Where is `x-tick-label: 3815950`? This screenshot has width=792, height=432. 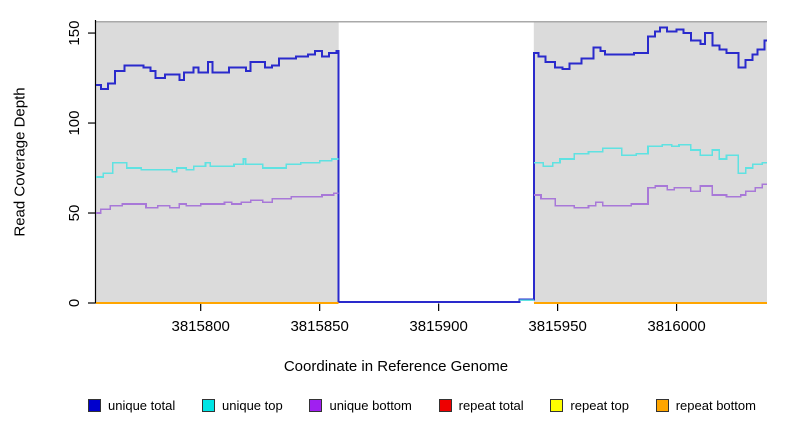 x-tick-label: 3815950 is located at coordinates (557, 326).